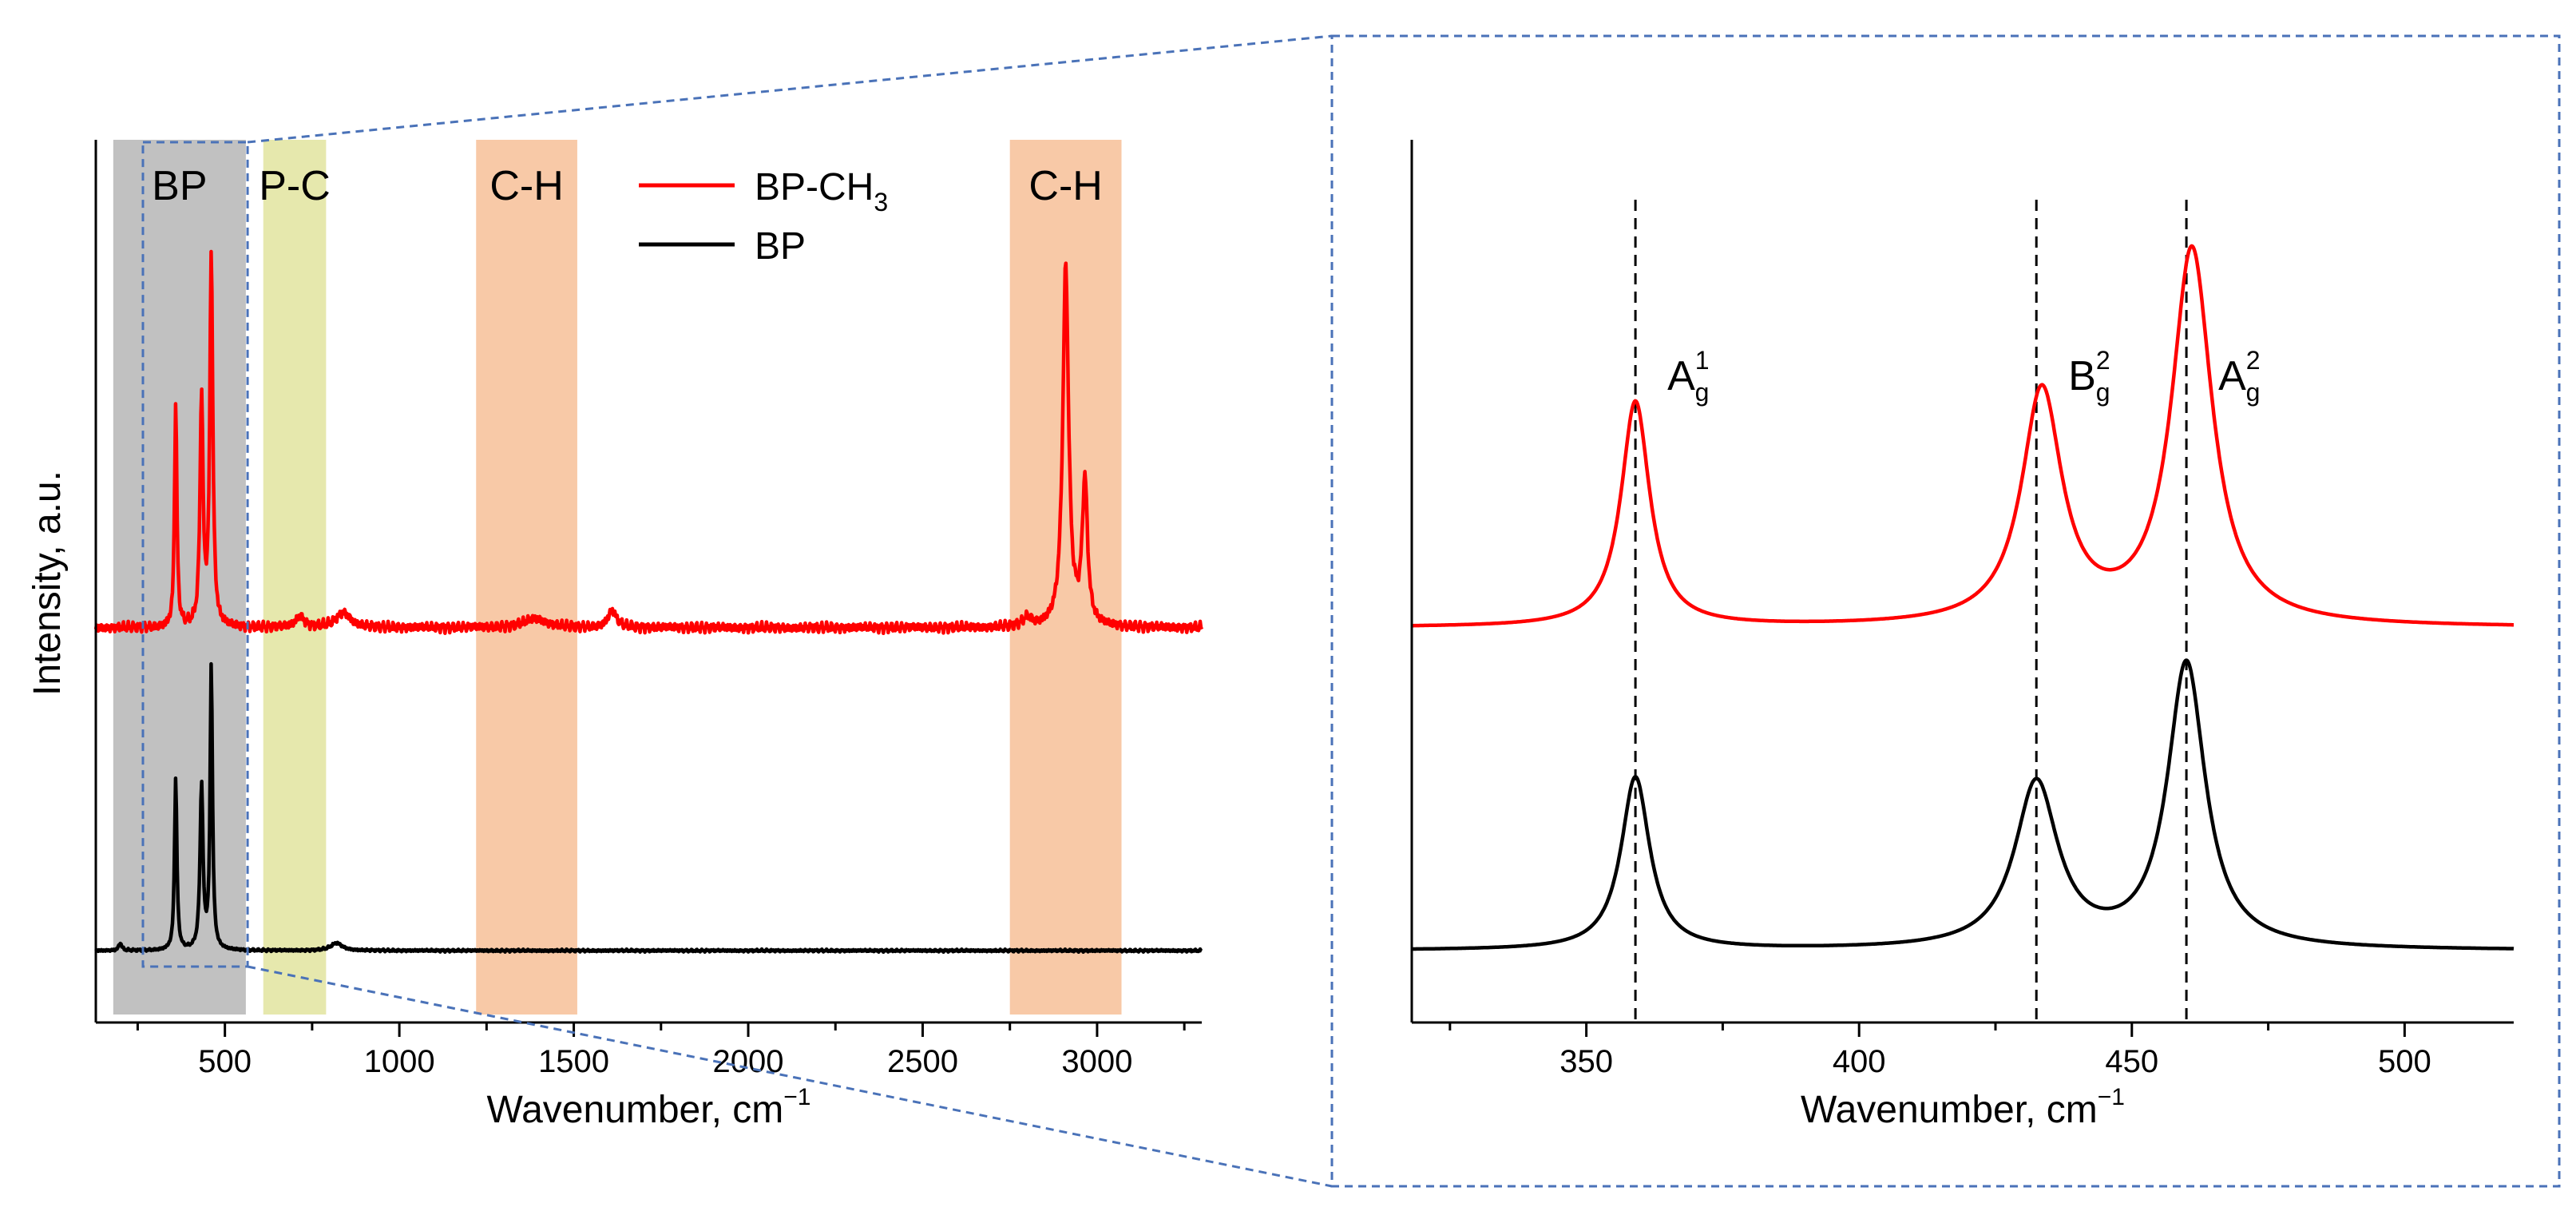  I want to click on x-tick-label-3000: 3000, so click(1096, 1061).